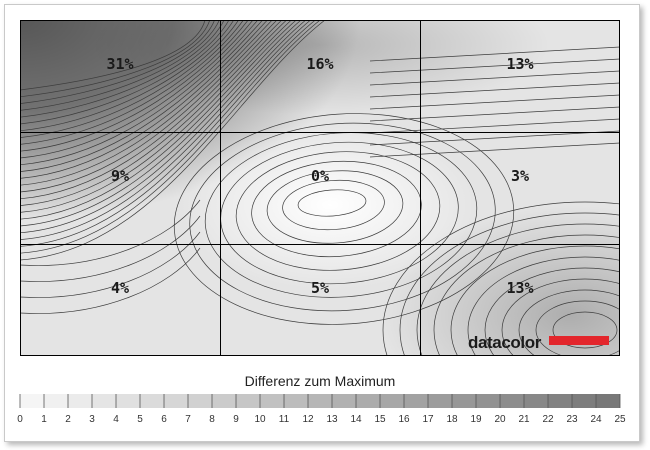 This screenshot has width=650, height=450. What do you see at coordinates (500, 419) in the screenshot?
I see `legend-tick-label: 20` at bounding box center [500, 419].